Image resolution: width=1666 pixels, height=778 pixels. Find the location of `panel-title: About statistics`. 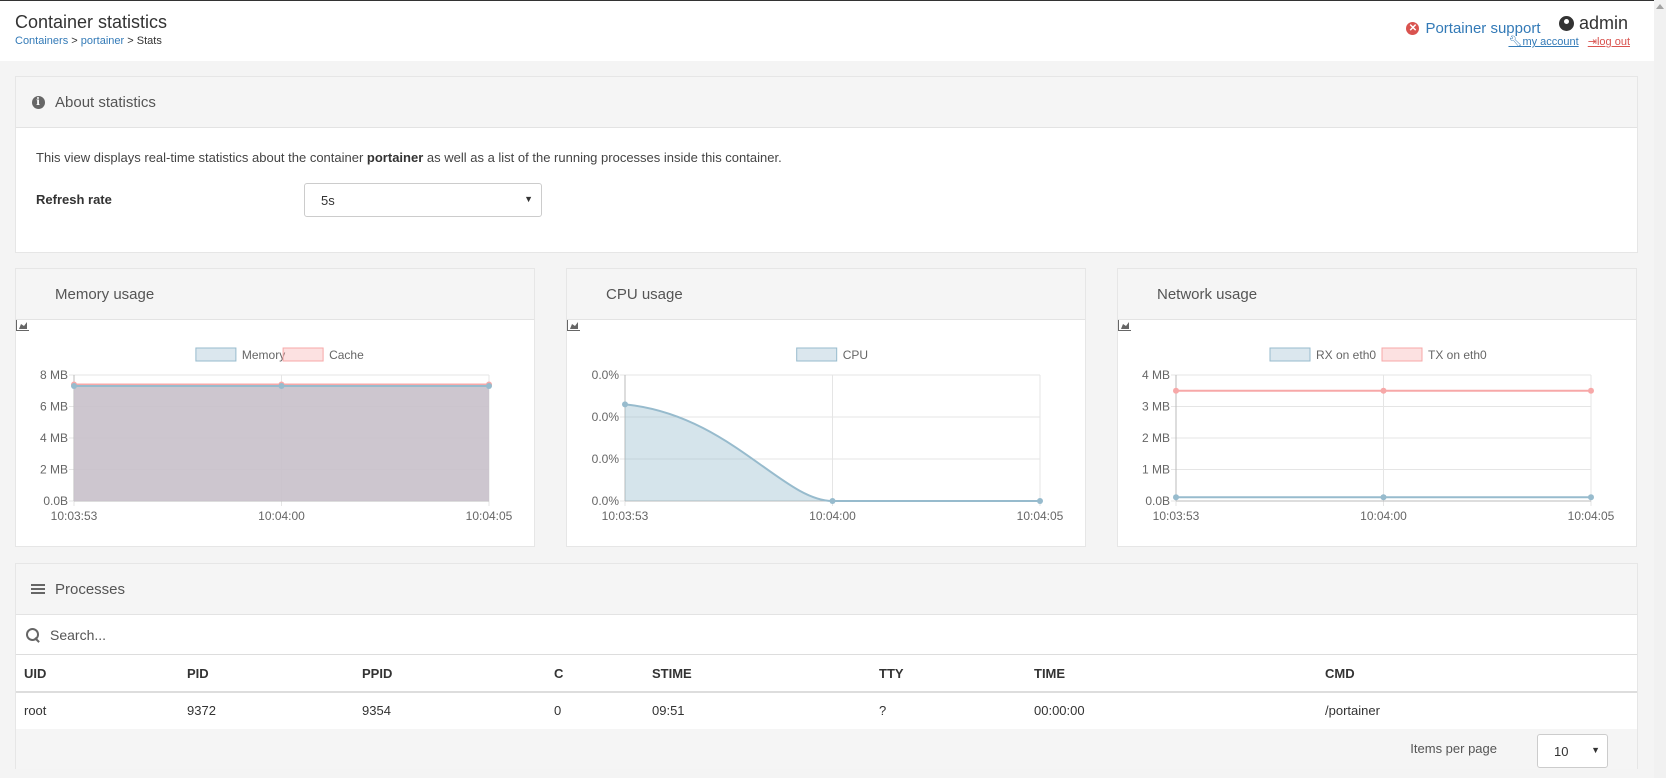

panel-title: About statistics is located at coordinates (105, 102).